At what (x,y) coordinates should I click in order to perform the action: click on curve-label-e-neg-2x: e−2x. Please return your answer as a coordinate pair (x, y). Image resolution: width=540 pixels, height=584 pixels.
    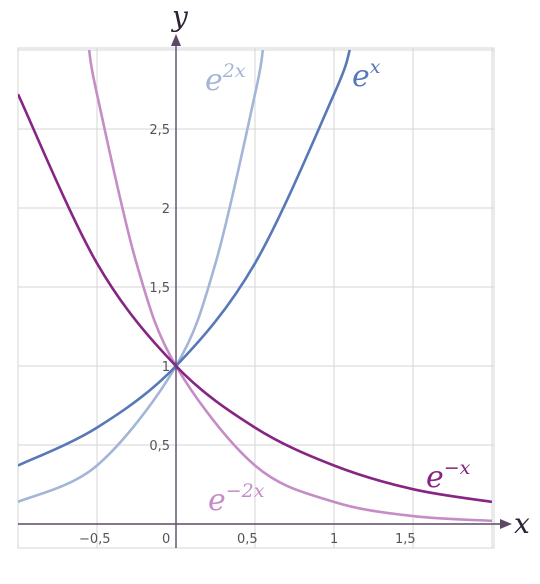
    Looking at the image, I should click on (236, 499).